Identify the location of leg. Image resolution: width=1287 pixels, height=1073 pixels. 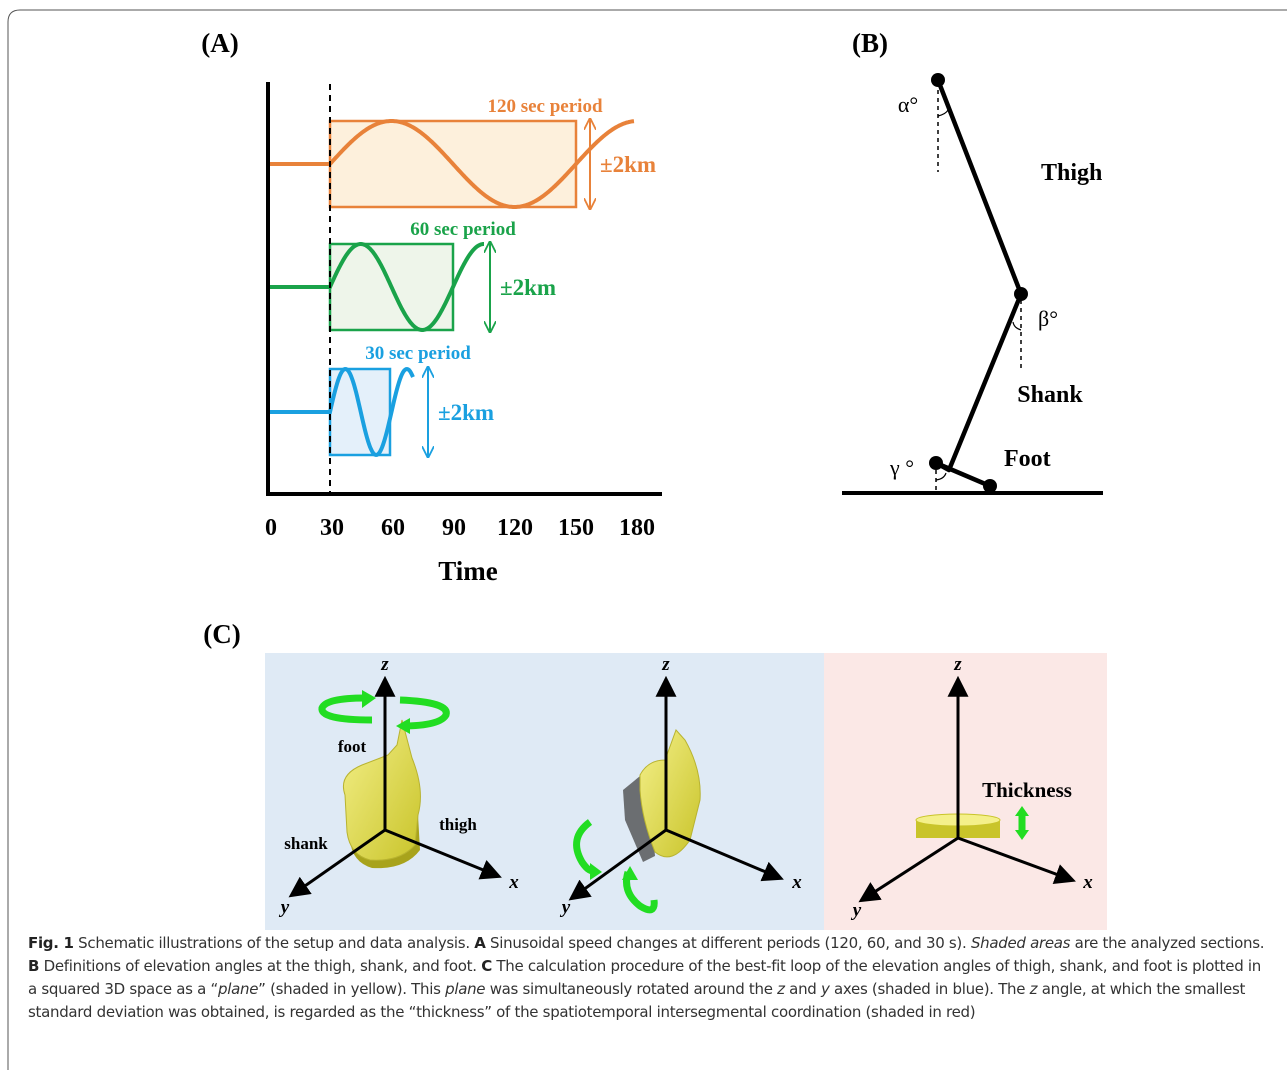
(978, 284).